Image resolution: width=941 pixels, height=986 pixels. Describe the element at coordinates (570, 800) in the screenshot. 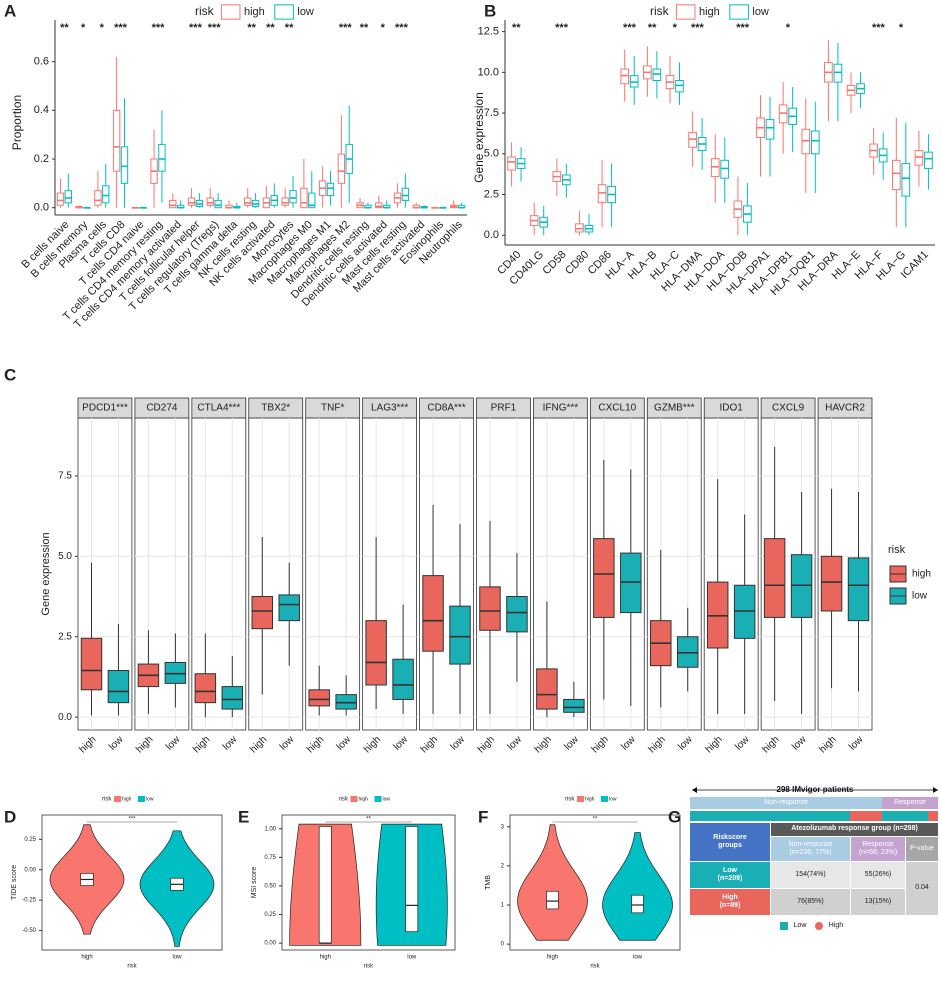

I see `legend-title: risk` at that location.